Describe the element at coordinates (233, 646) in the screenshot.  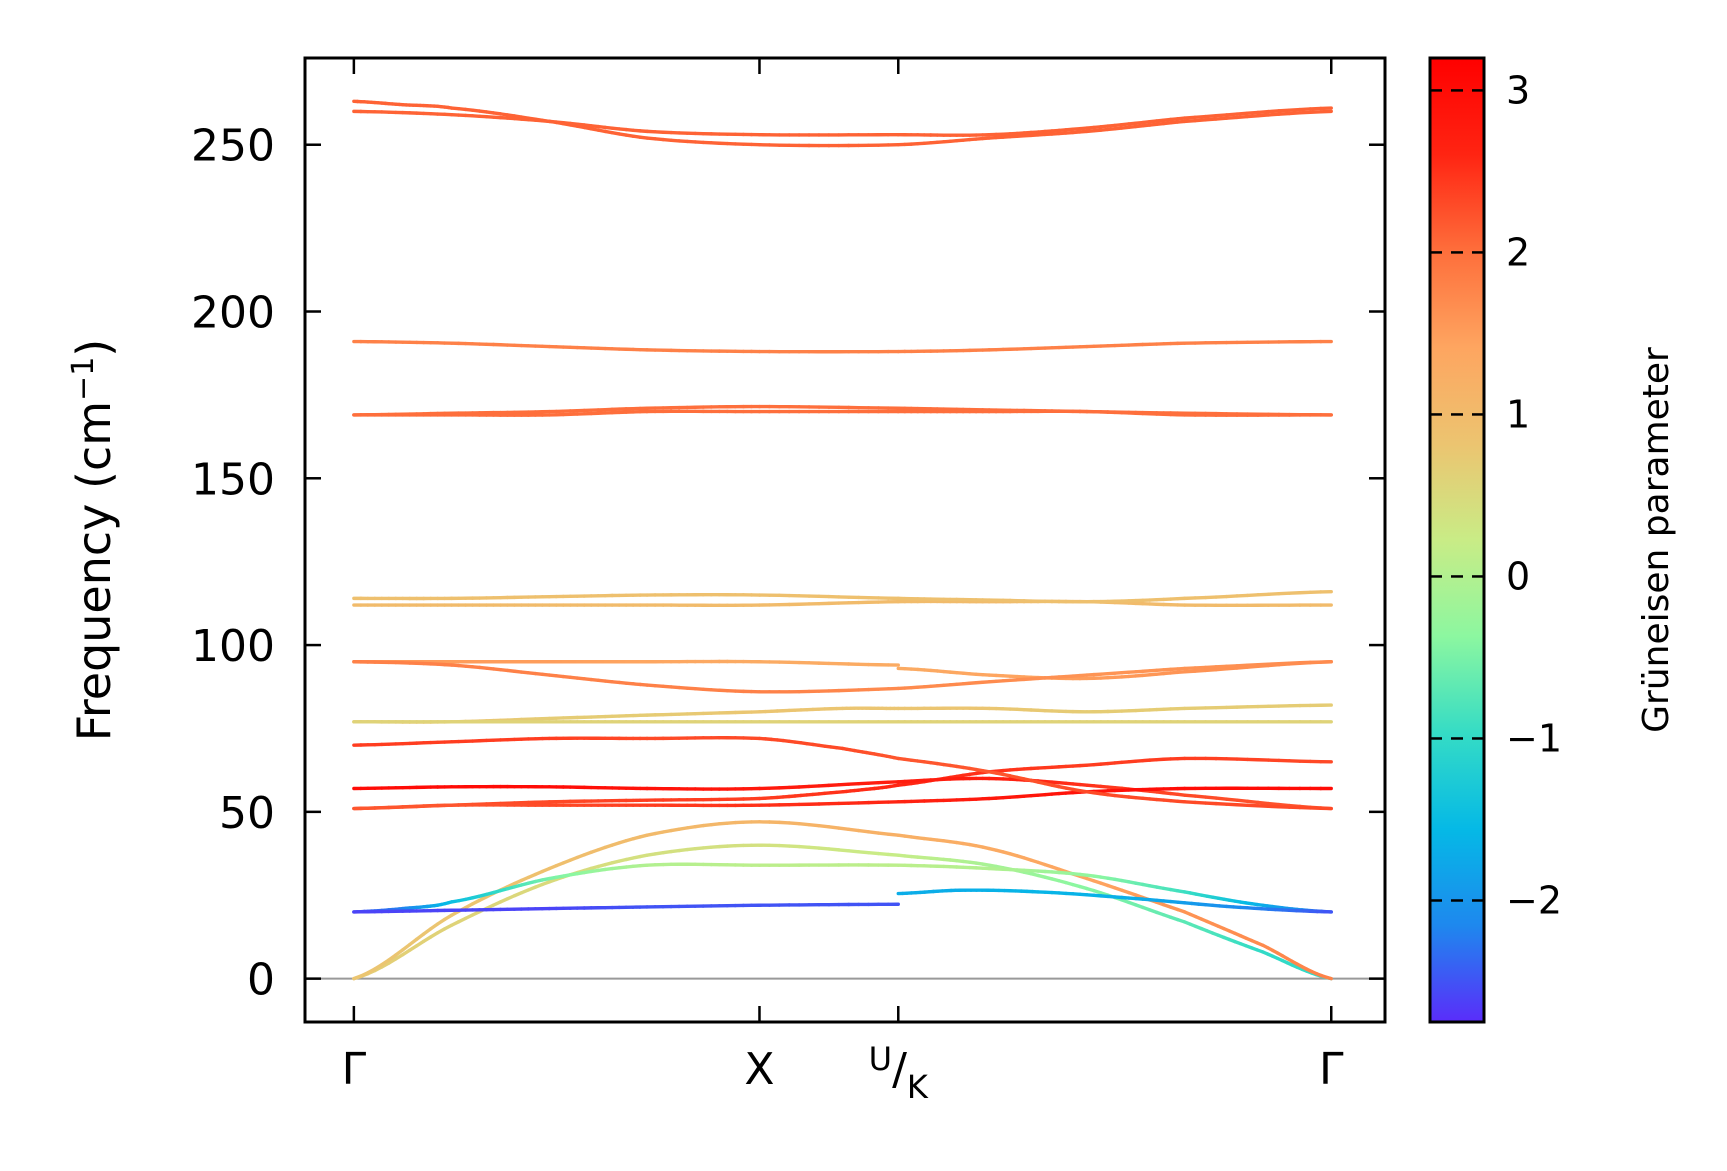
I see `y-tick-label: 100` at that location.